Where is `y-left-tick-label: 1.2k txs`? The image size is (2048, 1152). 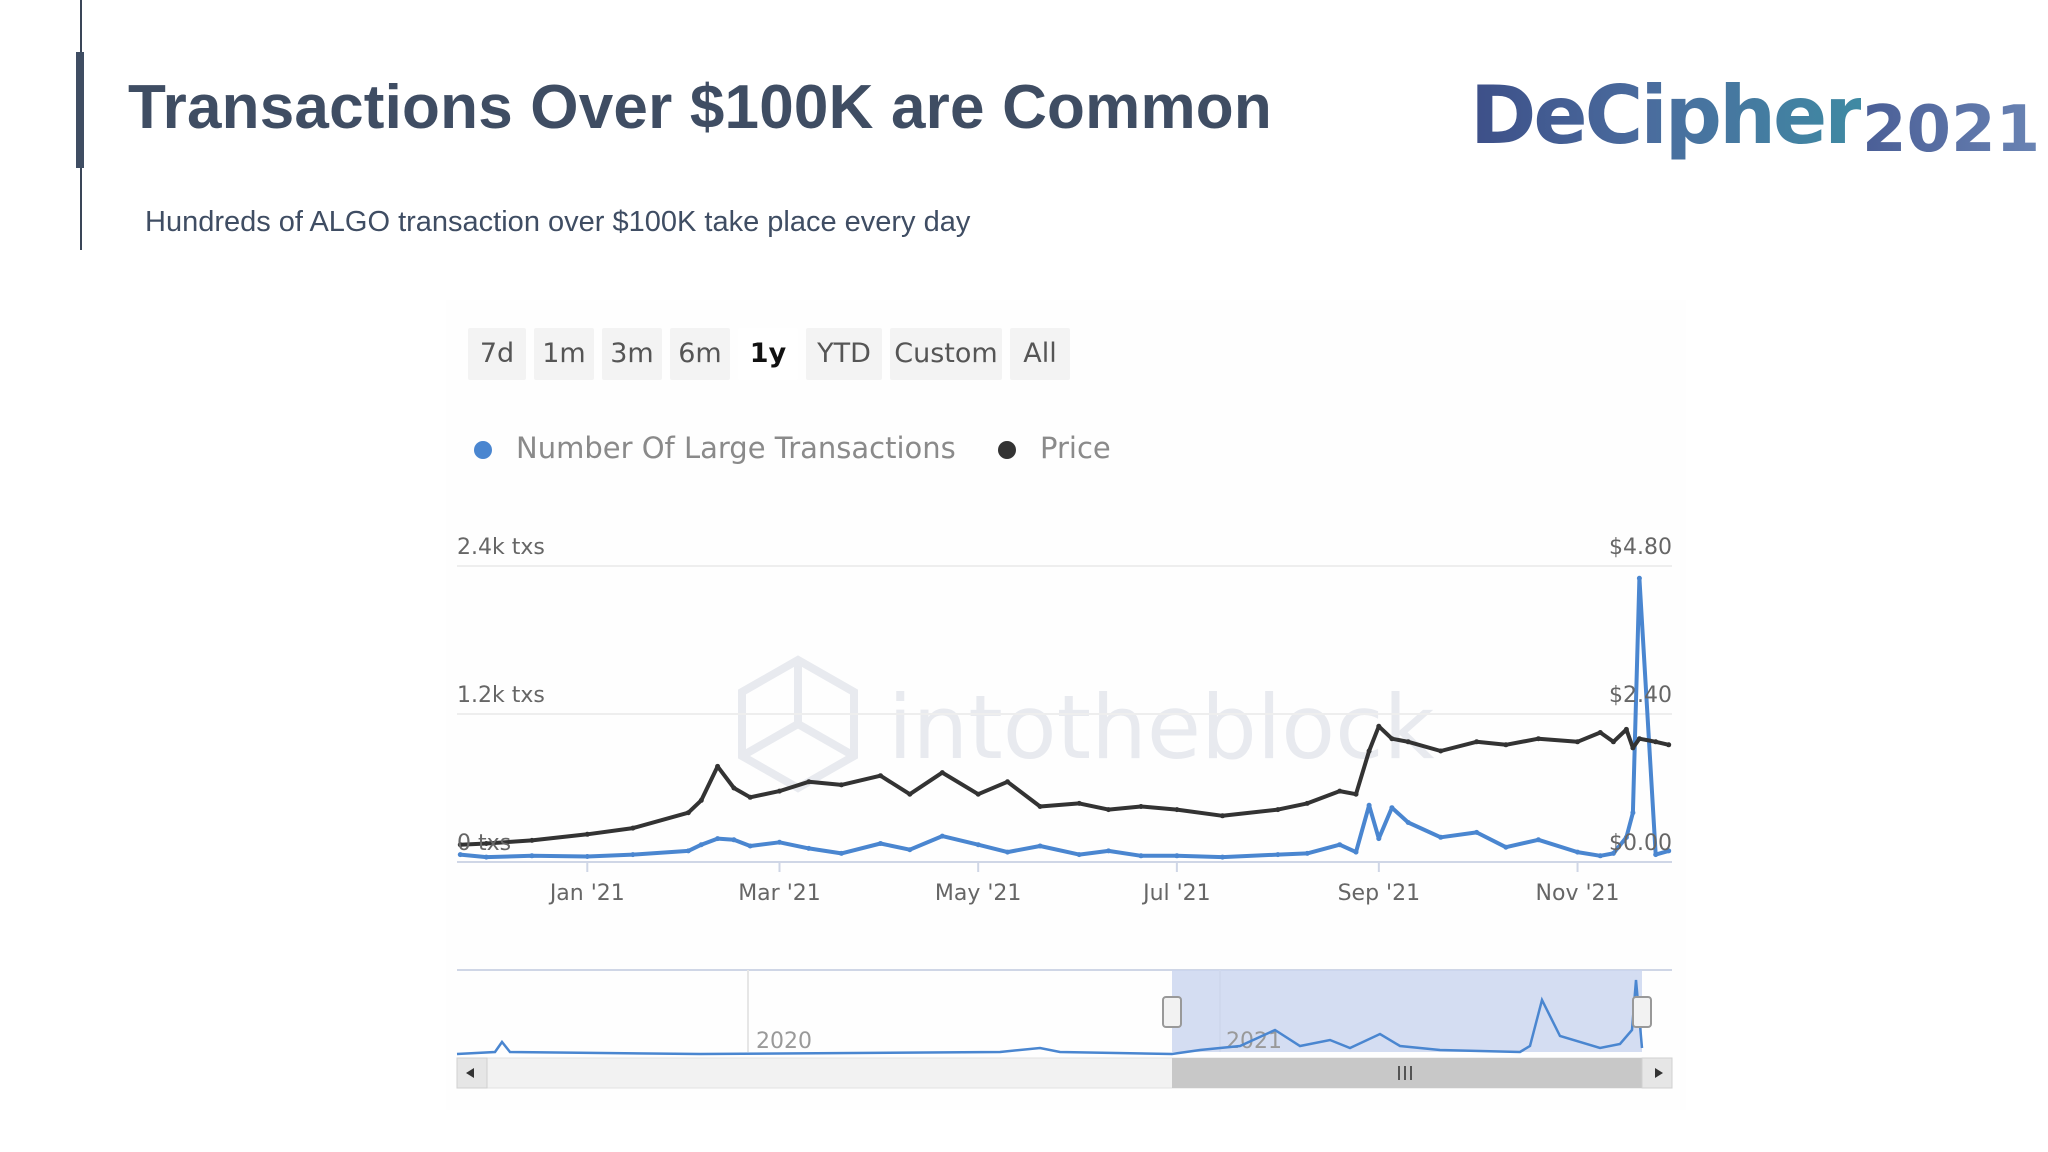
y-left-tick-label: 1.2k txs is located at coordinates (501, 695).